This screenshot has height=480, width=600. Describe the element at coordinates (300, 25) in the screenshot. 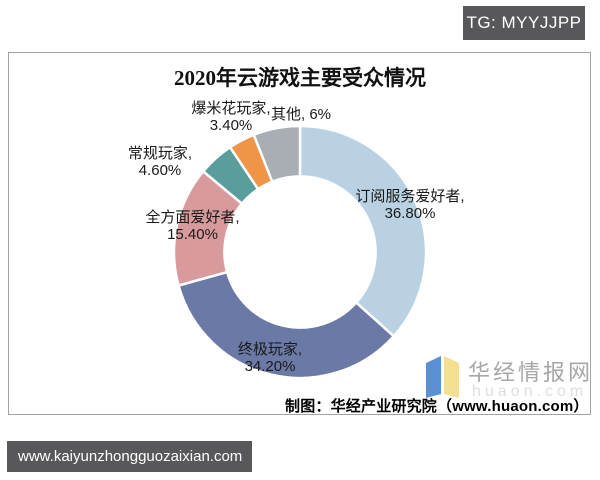

I see `top-bar: TG: MYYJJPP` at that location.